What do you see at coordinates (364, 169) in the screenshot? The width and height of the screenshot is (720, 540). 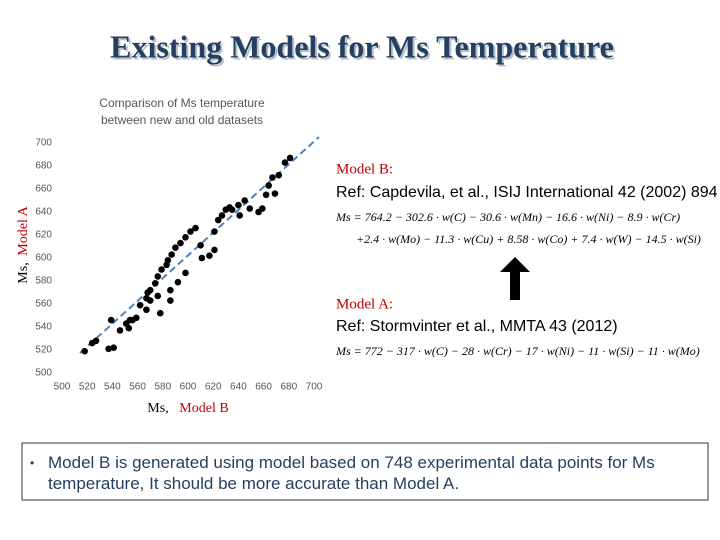 I see `model-b-name: Model B:` at bounding box center [364, 169].